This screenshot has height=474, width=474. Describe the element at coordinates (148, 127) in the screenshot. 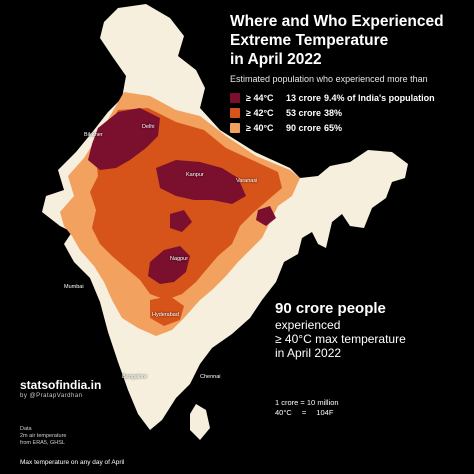

I see `city-label-delhi: Delhi` at that location.